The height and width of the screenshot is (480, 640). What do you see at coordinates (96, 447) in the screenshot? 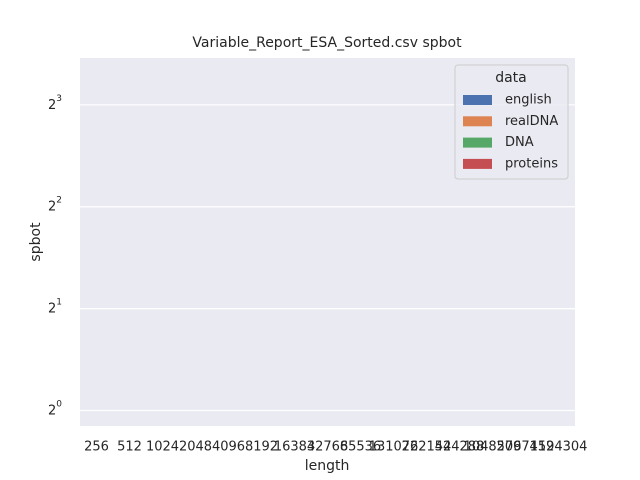
I see `x-tick-label: 256` at bounding box center [96, 447].